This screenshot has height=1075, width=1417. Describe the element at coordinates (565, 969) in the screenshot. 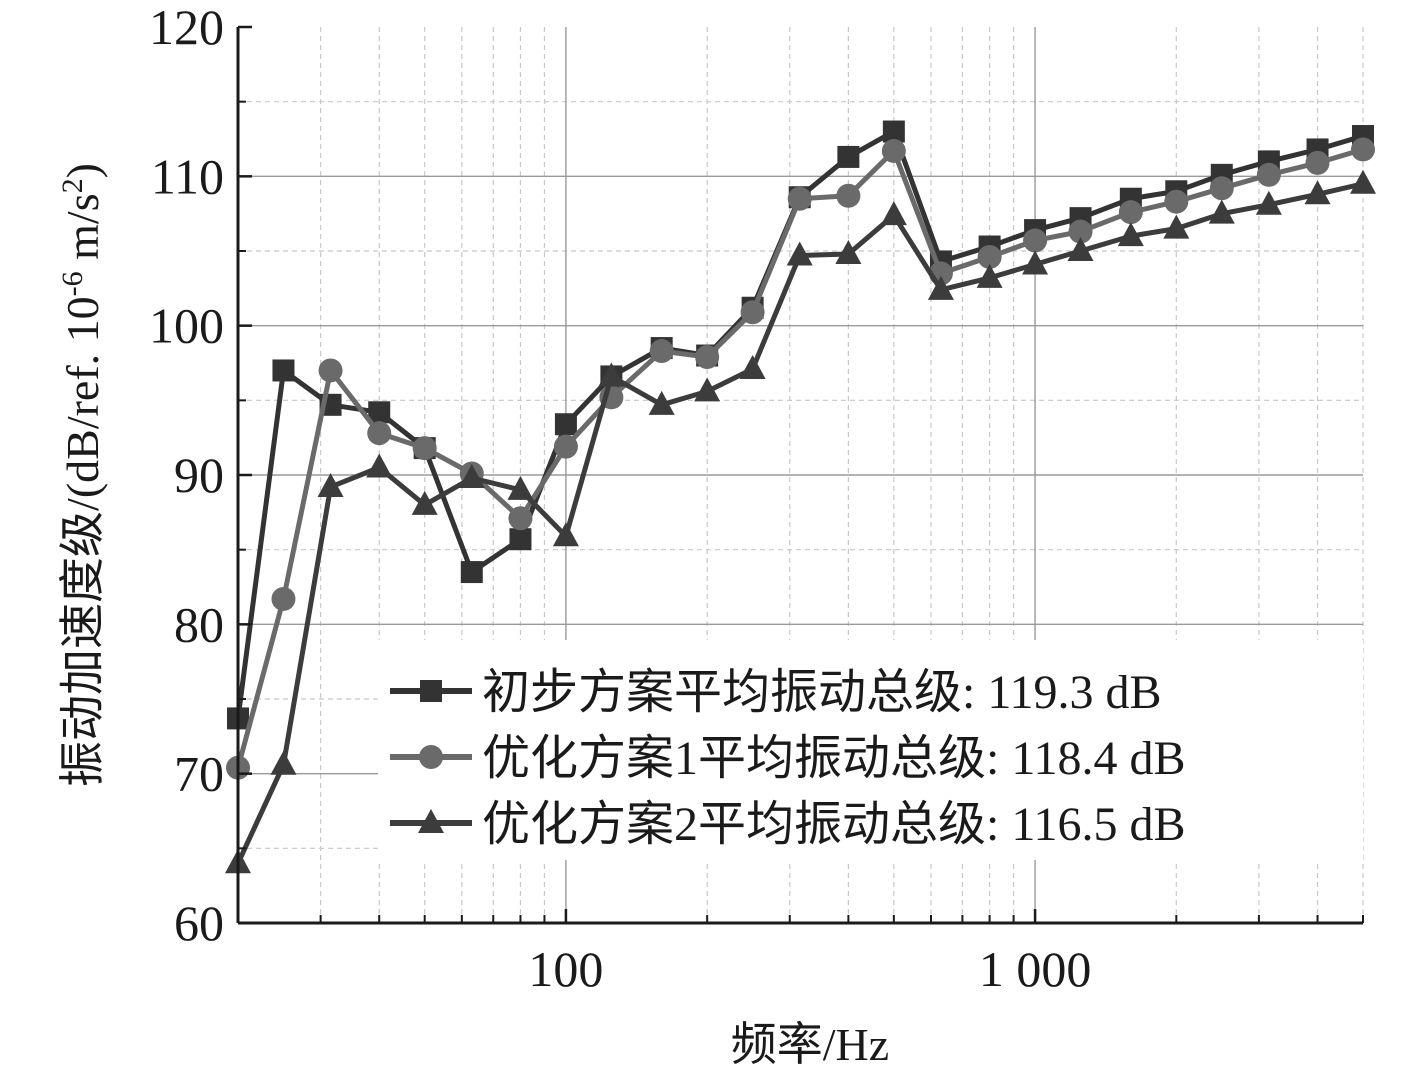

I see `x-tick-label: 100` at that location.